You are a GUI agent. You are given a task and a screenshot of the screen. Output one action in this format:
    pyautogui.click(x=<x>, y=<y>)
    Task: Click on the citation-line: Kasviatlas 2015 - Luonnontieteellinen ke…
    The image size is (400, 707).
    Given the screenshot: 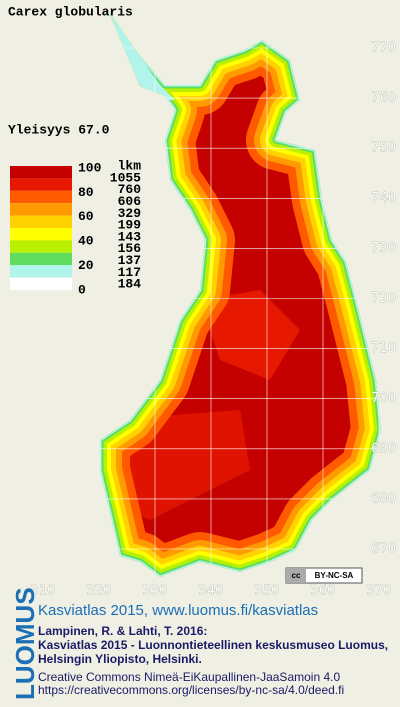 What is the action you would take?
    pyautogui.click(x=213, y=645)
    